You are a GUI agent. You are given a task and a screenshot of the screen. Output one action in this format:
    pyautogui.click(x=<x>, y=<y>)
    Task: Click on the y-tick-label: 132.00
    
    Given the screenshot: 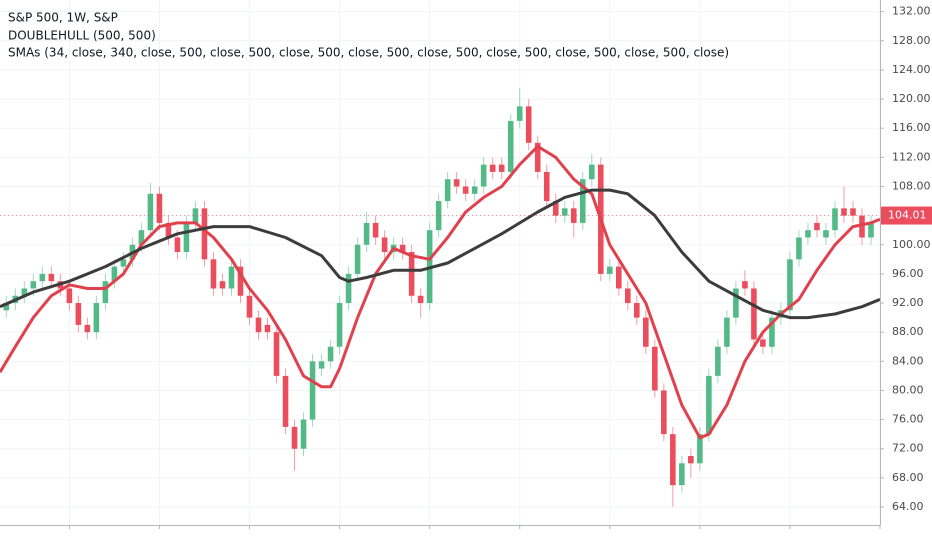 What is the action you would take?
    pyautogui.click(x=911, y=11)
    